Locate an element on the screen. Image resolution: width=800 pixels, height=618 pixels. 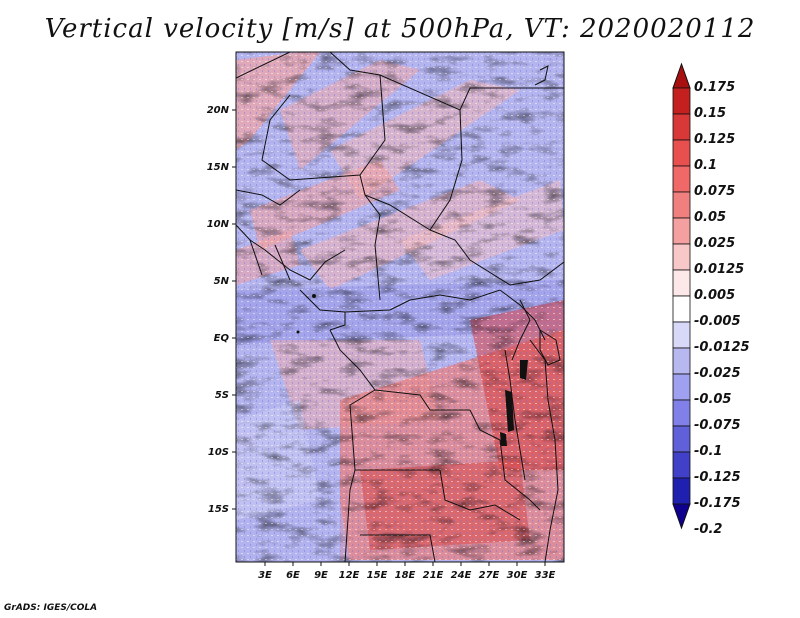
lon-label: 9E is located at coordinates (321, 575).